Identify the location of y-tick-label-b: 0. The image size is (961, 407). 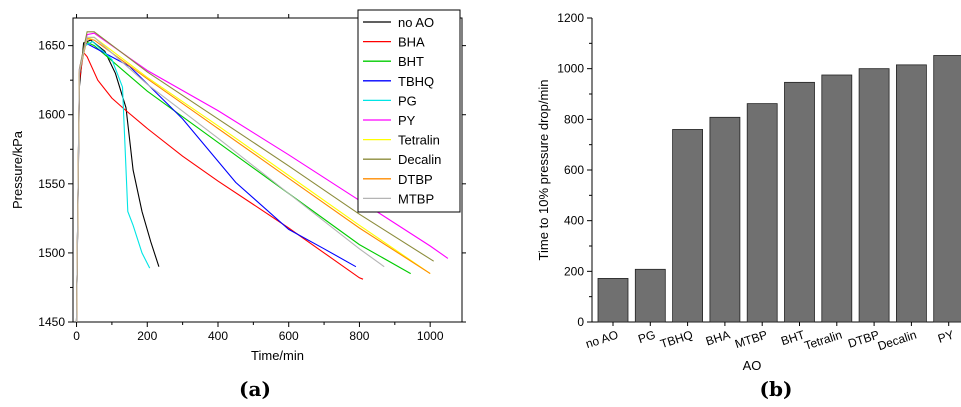
(580, 322).